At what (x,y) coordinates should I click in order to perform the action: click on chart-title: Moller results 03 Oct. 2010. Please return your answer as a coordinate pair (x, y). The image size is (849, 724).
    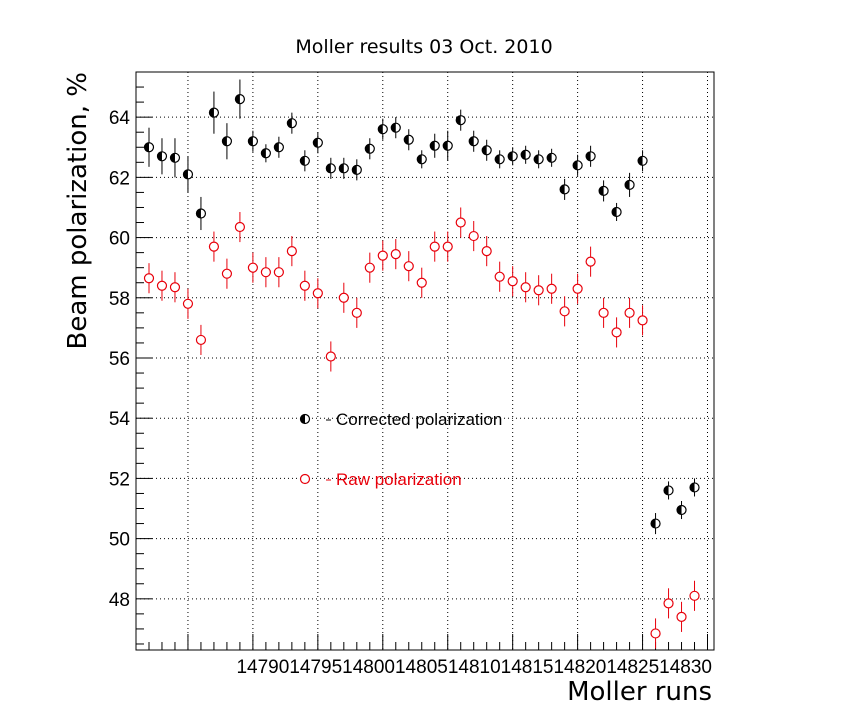
    Looking at the image, I should click on (423, 47).